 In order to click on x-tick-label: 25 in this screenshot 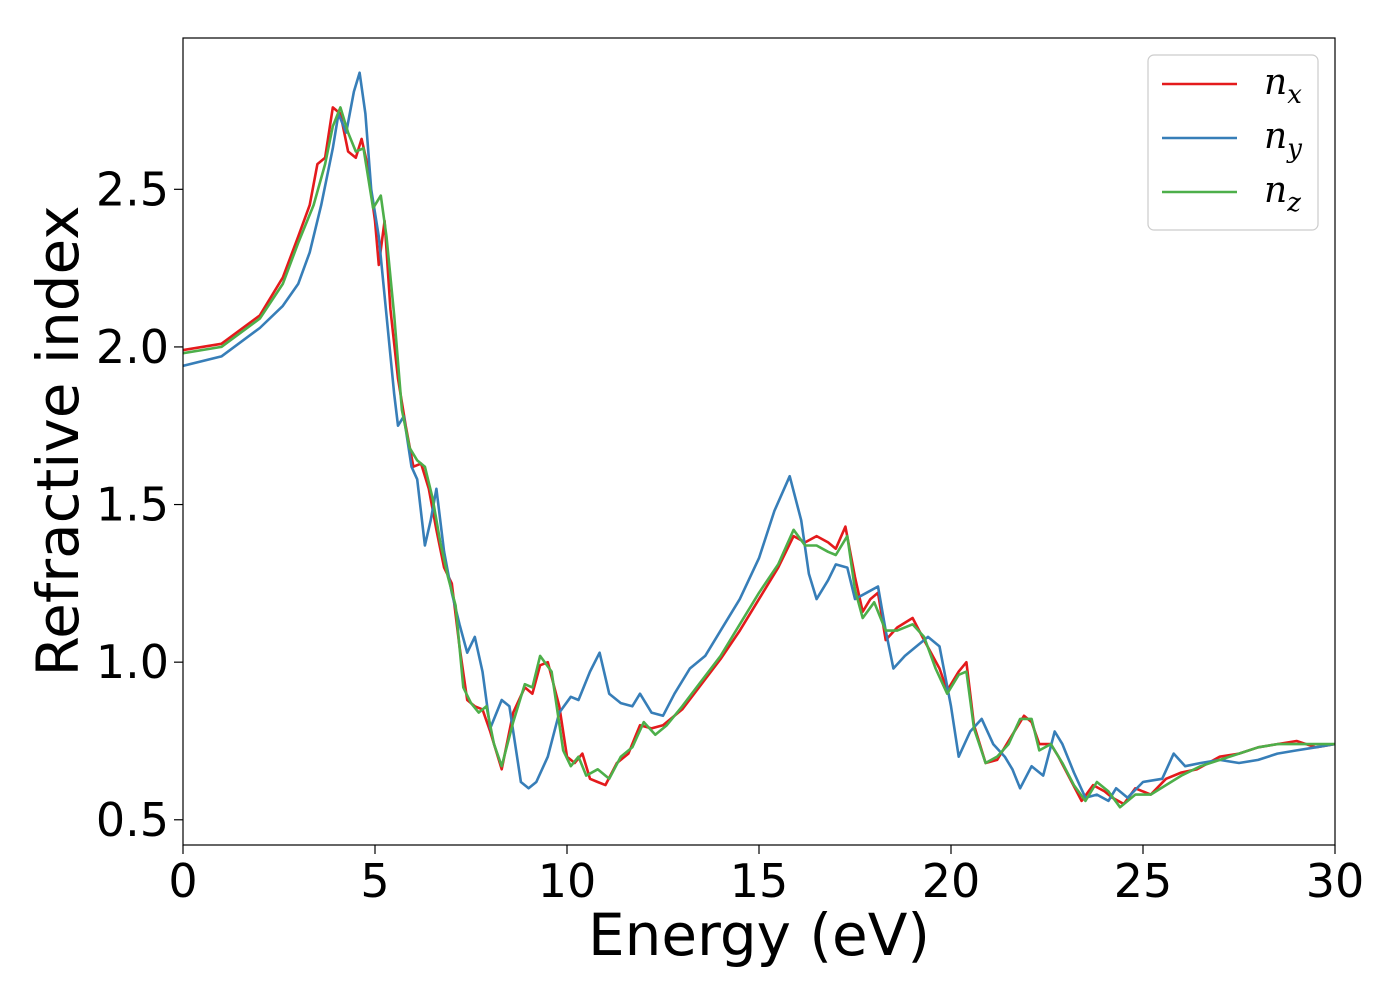, I will do `click(1143, 881)`.